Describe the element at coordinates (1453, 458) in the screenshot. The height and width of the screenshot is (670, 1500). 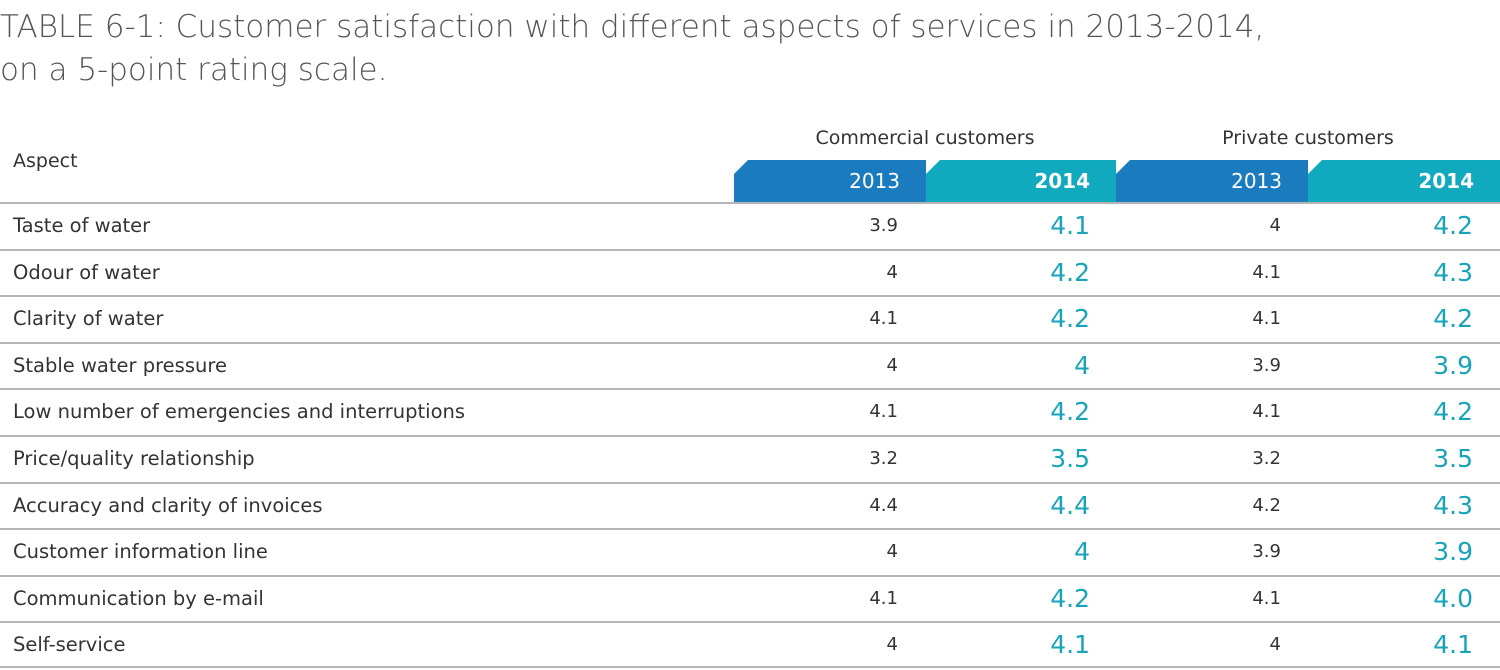
I see `private-2014-cell: 3.5` at that location.